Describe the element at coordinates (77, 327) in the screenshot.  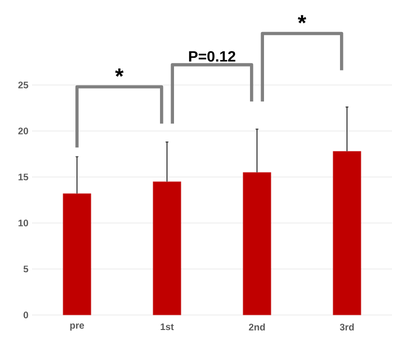
I see `x-tick-label: pre` at that location.